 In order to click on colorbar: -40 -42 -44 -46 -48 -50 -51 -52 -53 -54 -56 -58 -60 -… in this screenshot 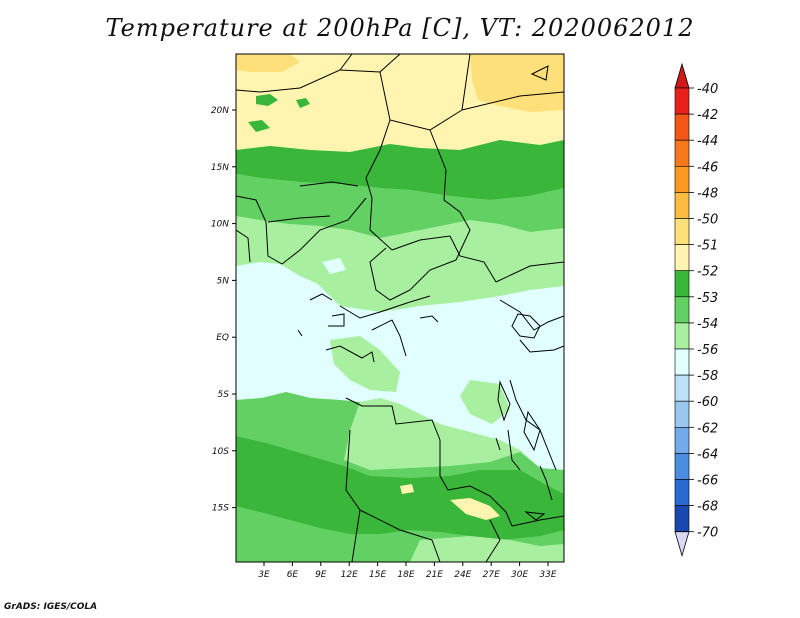, I will do `click(696, 310)`.